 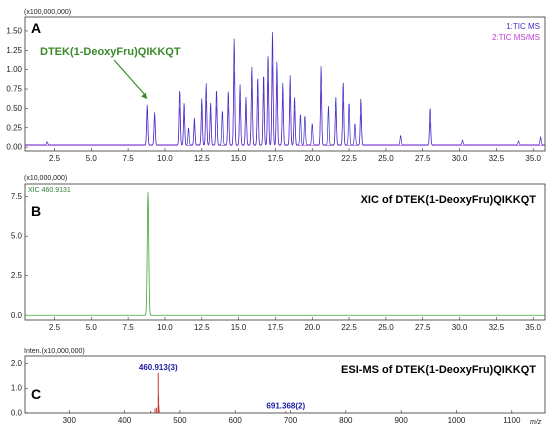 What do you see at coordinates (17, 363) in the screenshot?
I see `y-tick-label: 2.0` at bounding box center [17, 363].